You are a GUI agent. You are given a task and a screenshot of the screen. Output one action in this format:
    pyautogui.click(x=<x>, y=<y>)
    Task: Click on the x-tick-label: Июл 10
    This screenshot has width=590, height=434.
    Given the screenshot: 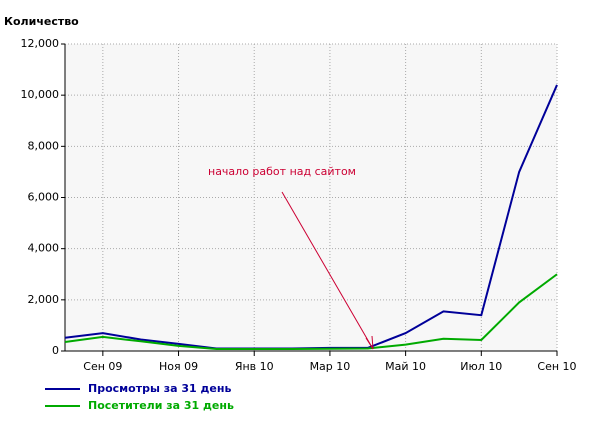 What is the action you would take?
    pyautogui.click(x=481, y=366)
    